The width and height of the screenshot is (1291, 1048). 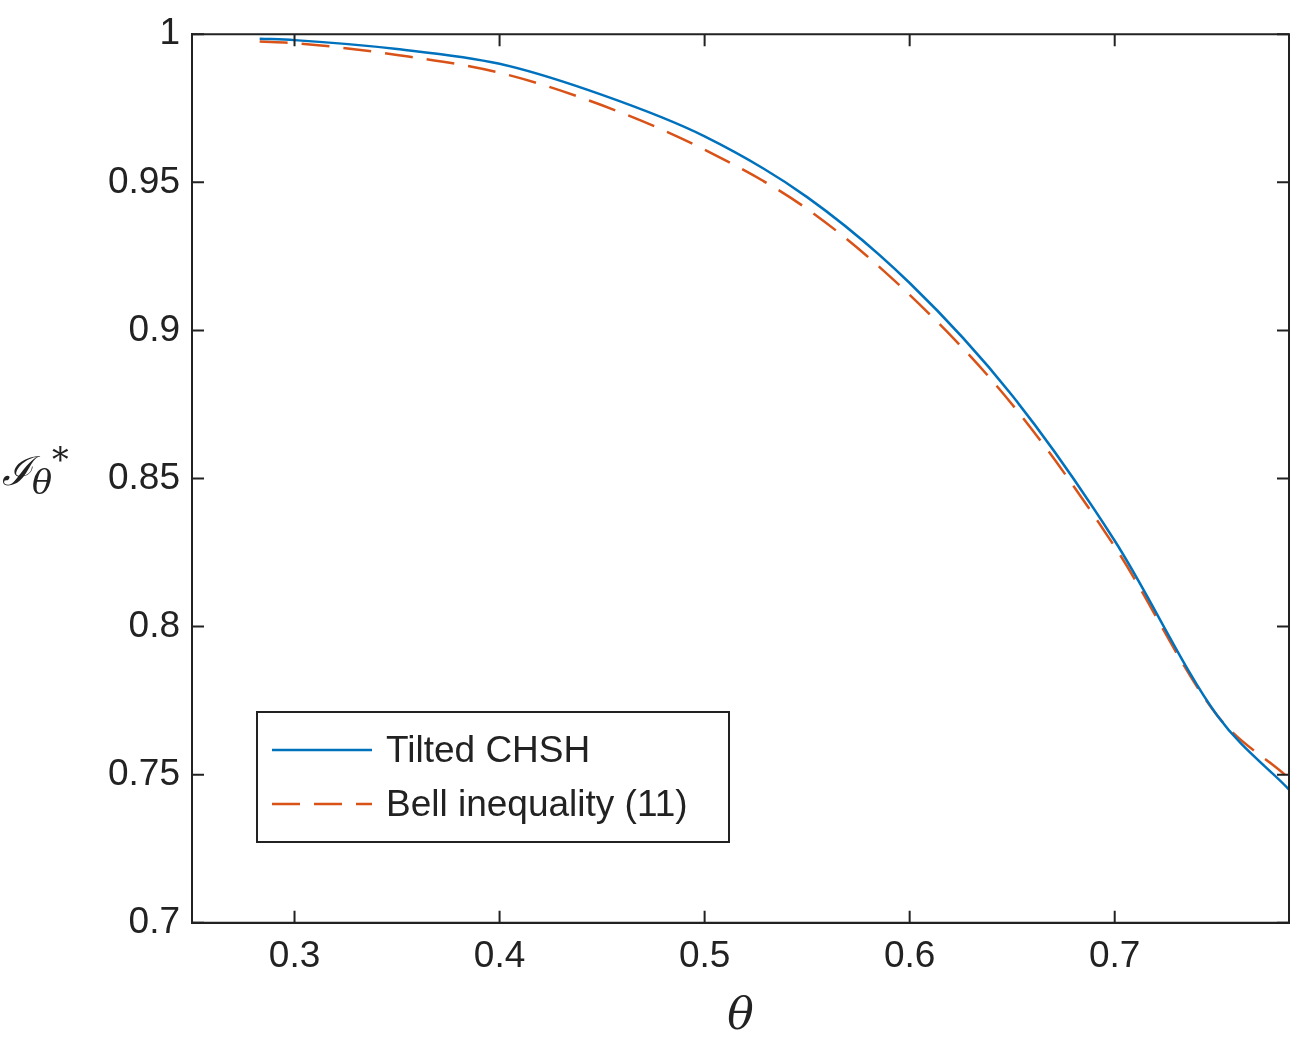 What do you see at coordinates (154, 624) in the screenshot?
I see `y-tick-label: 0.8` at bounding box center [154, 624].